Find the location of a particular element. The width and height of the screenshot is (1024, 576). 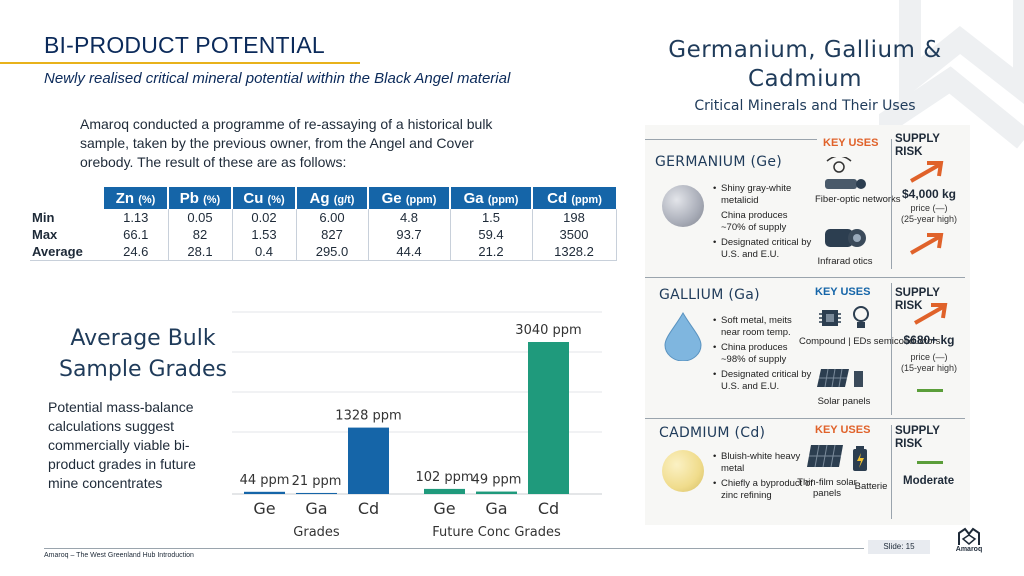

column-header: Pb (%) is located at coordinates (200, 198).